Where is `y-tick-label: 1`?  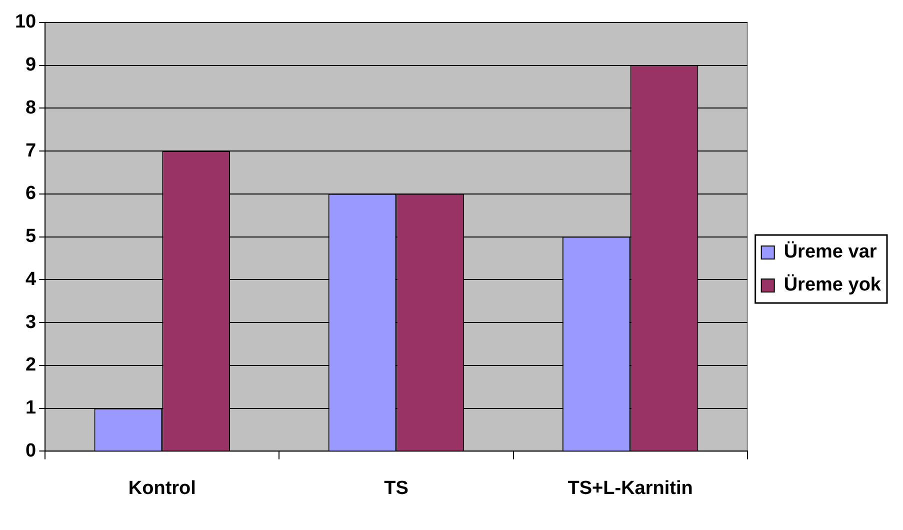 y-tick-label: 1 is located at coordinates (31, 408).